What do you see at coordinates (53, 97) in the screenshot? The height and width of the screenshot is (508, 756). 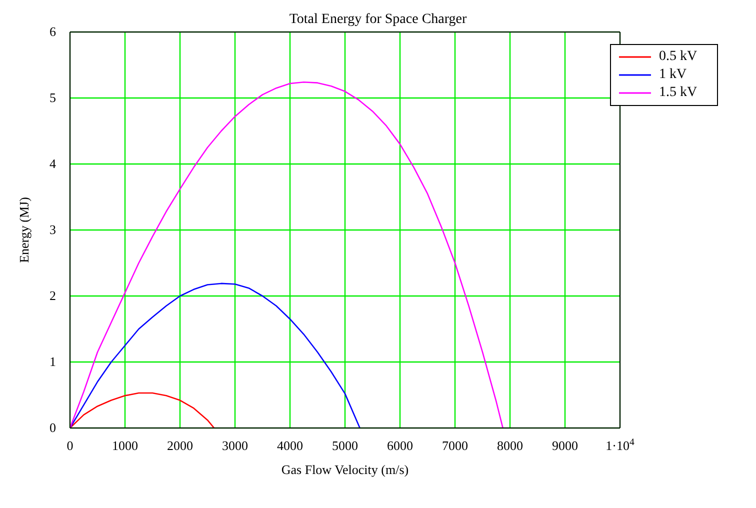 I see `y-tick-label: 5` at bounding box center [53, 97].